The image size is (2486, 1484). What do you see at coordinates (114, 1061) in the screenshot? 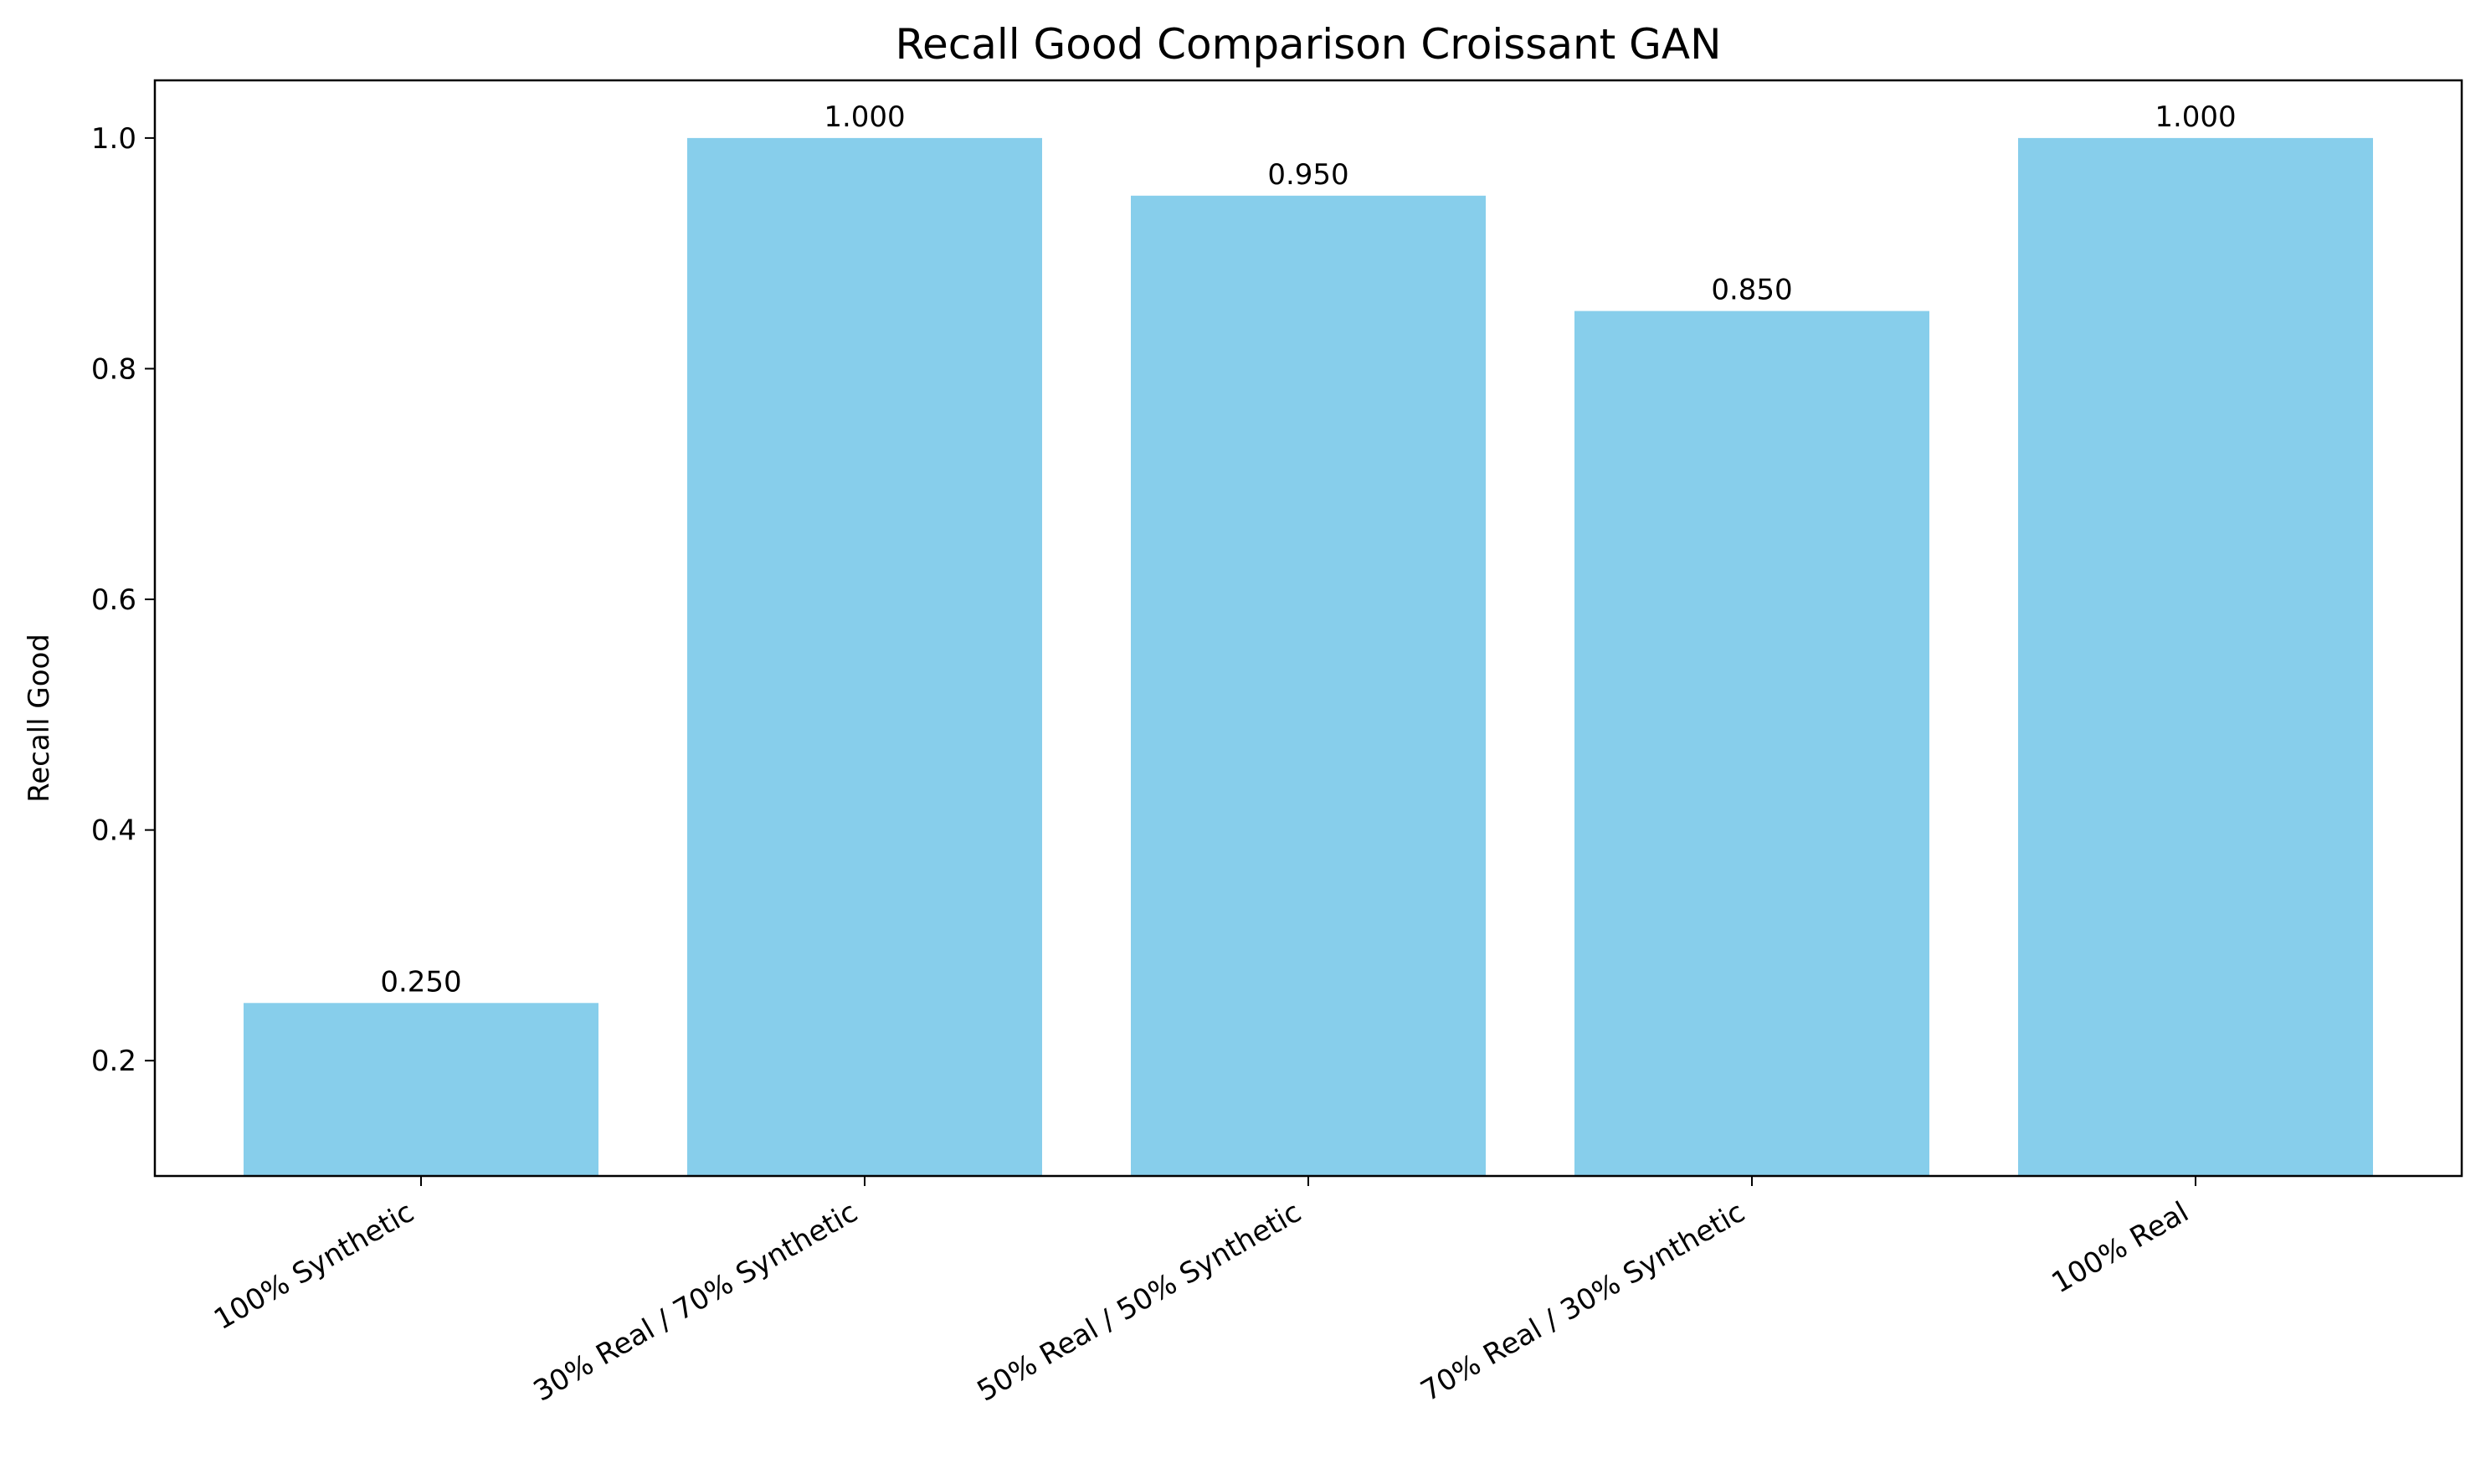
I see `y-tick-label: 0.2` at bounding box center [114, 1061].